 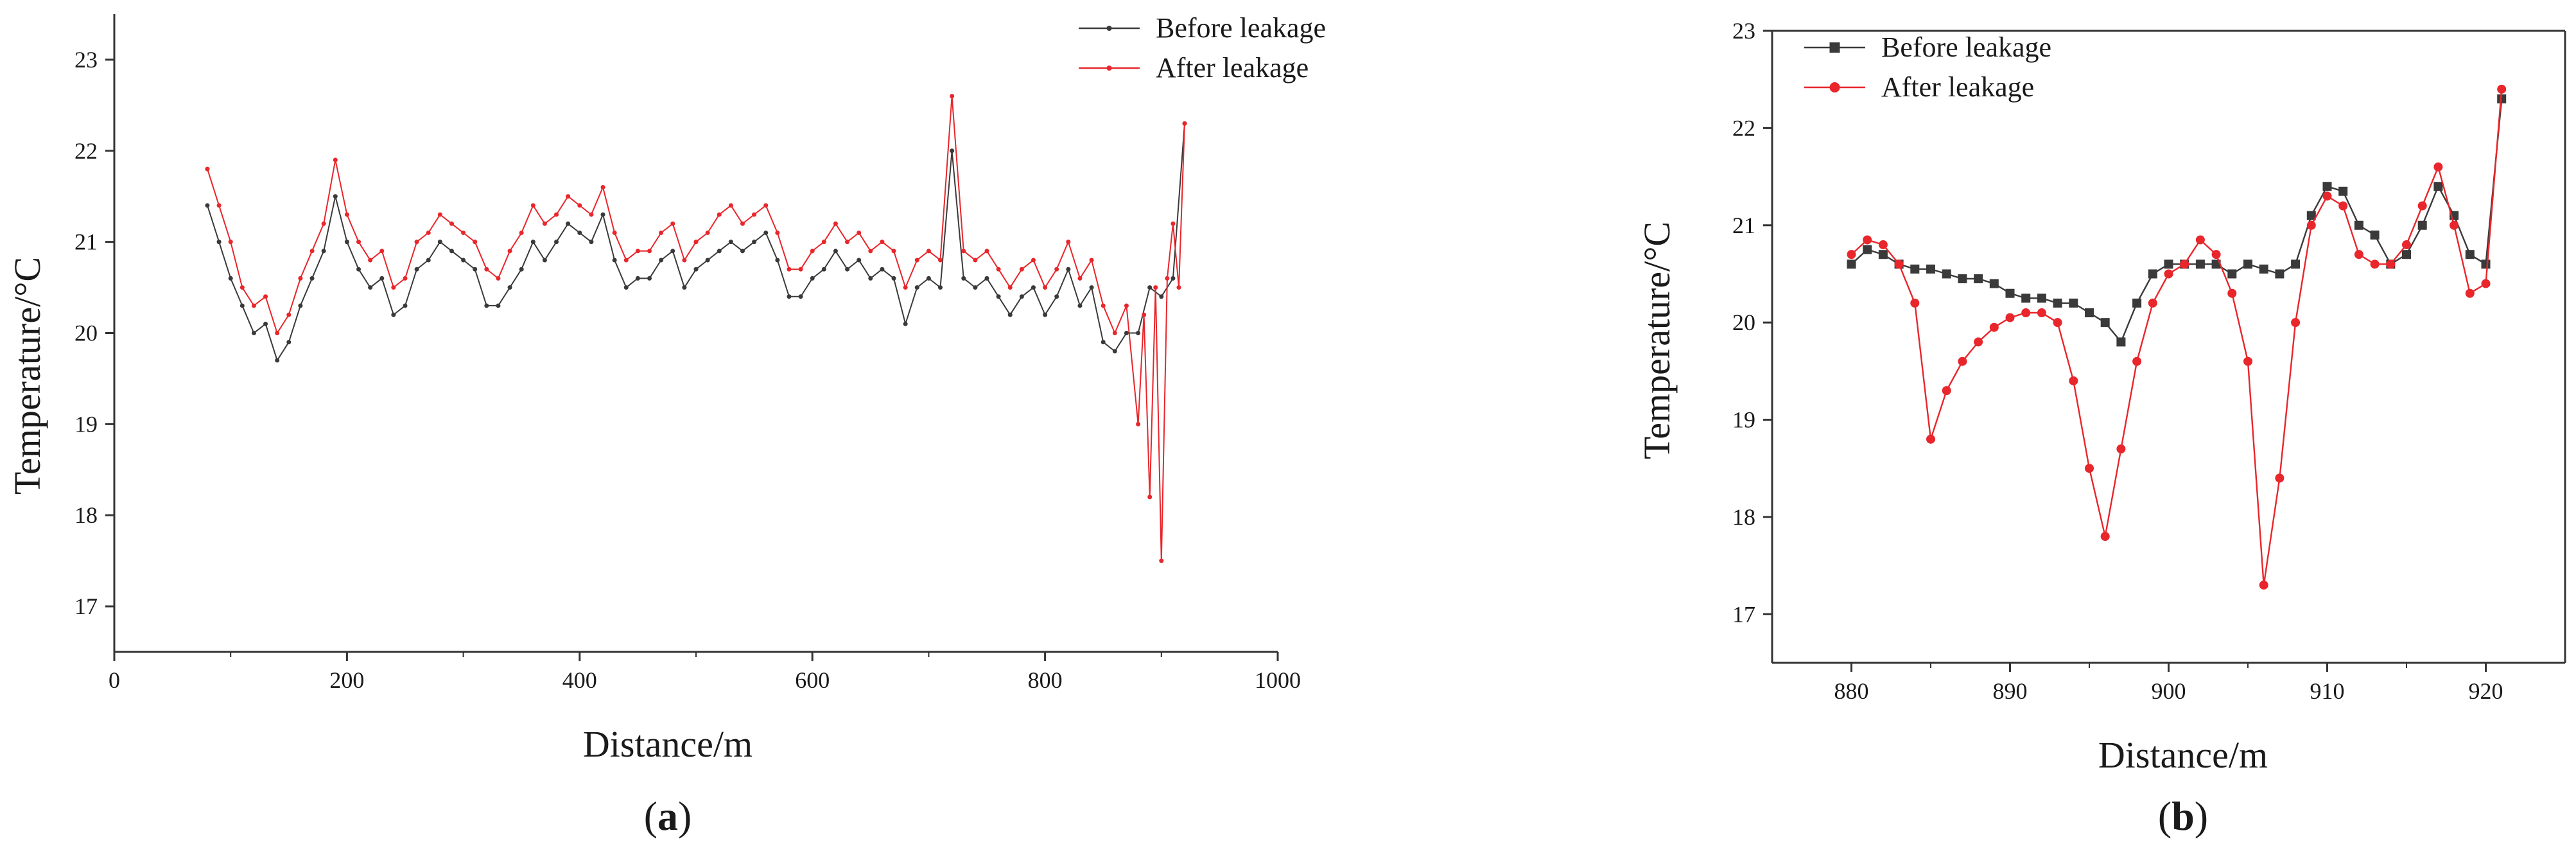 I want to click on legend-label-b-1: After leakage, so click(x=1957, y=87).